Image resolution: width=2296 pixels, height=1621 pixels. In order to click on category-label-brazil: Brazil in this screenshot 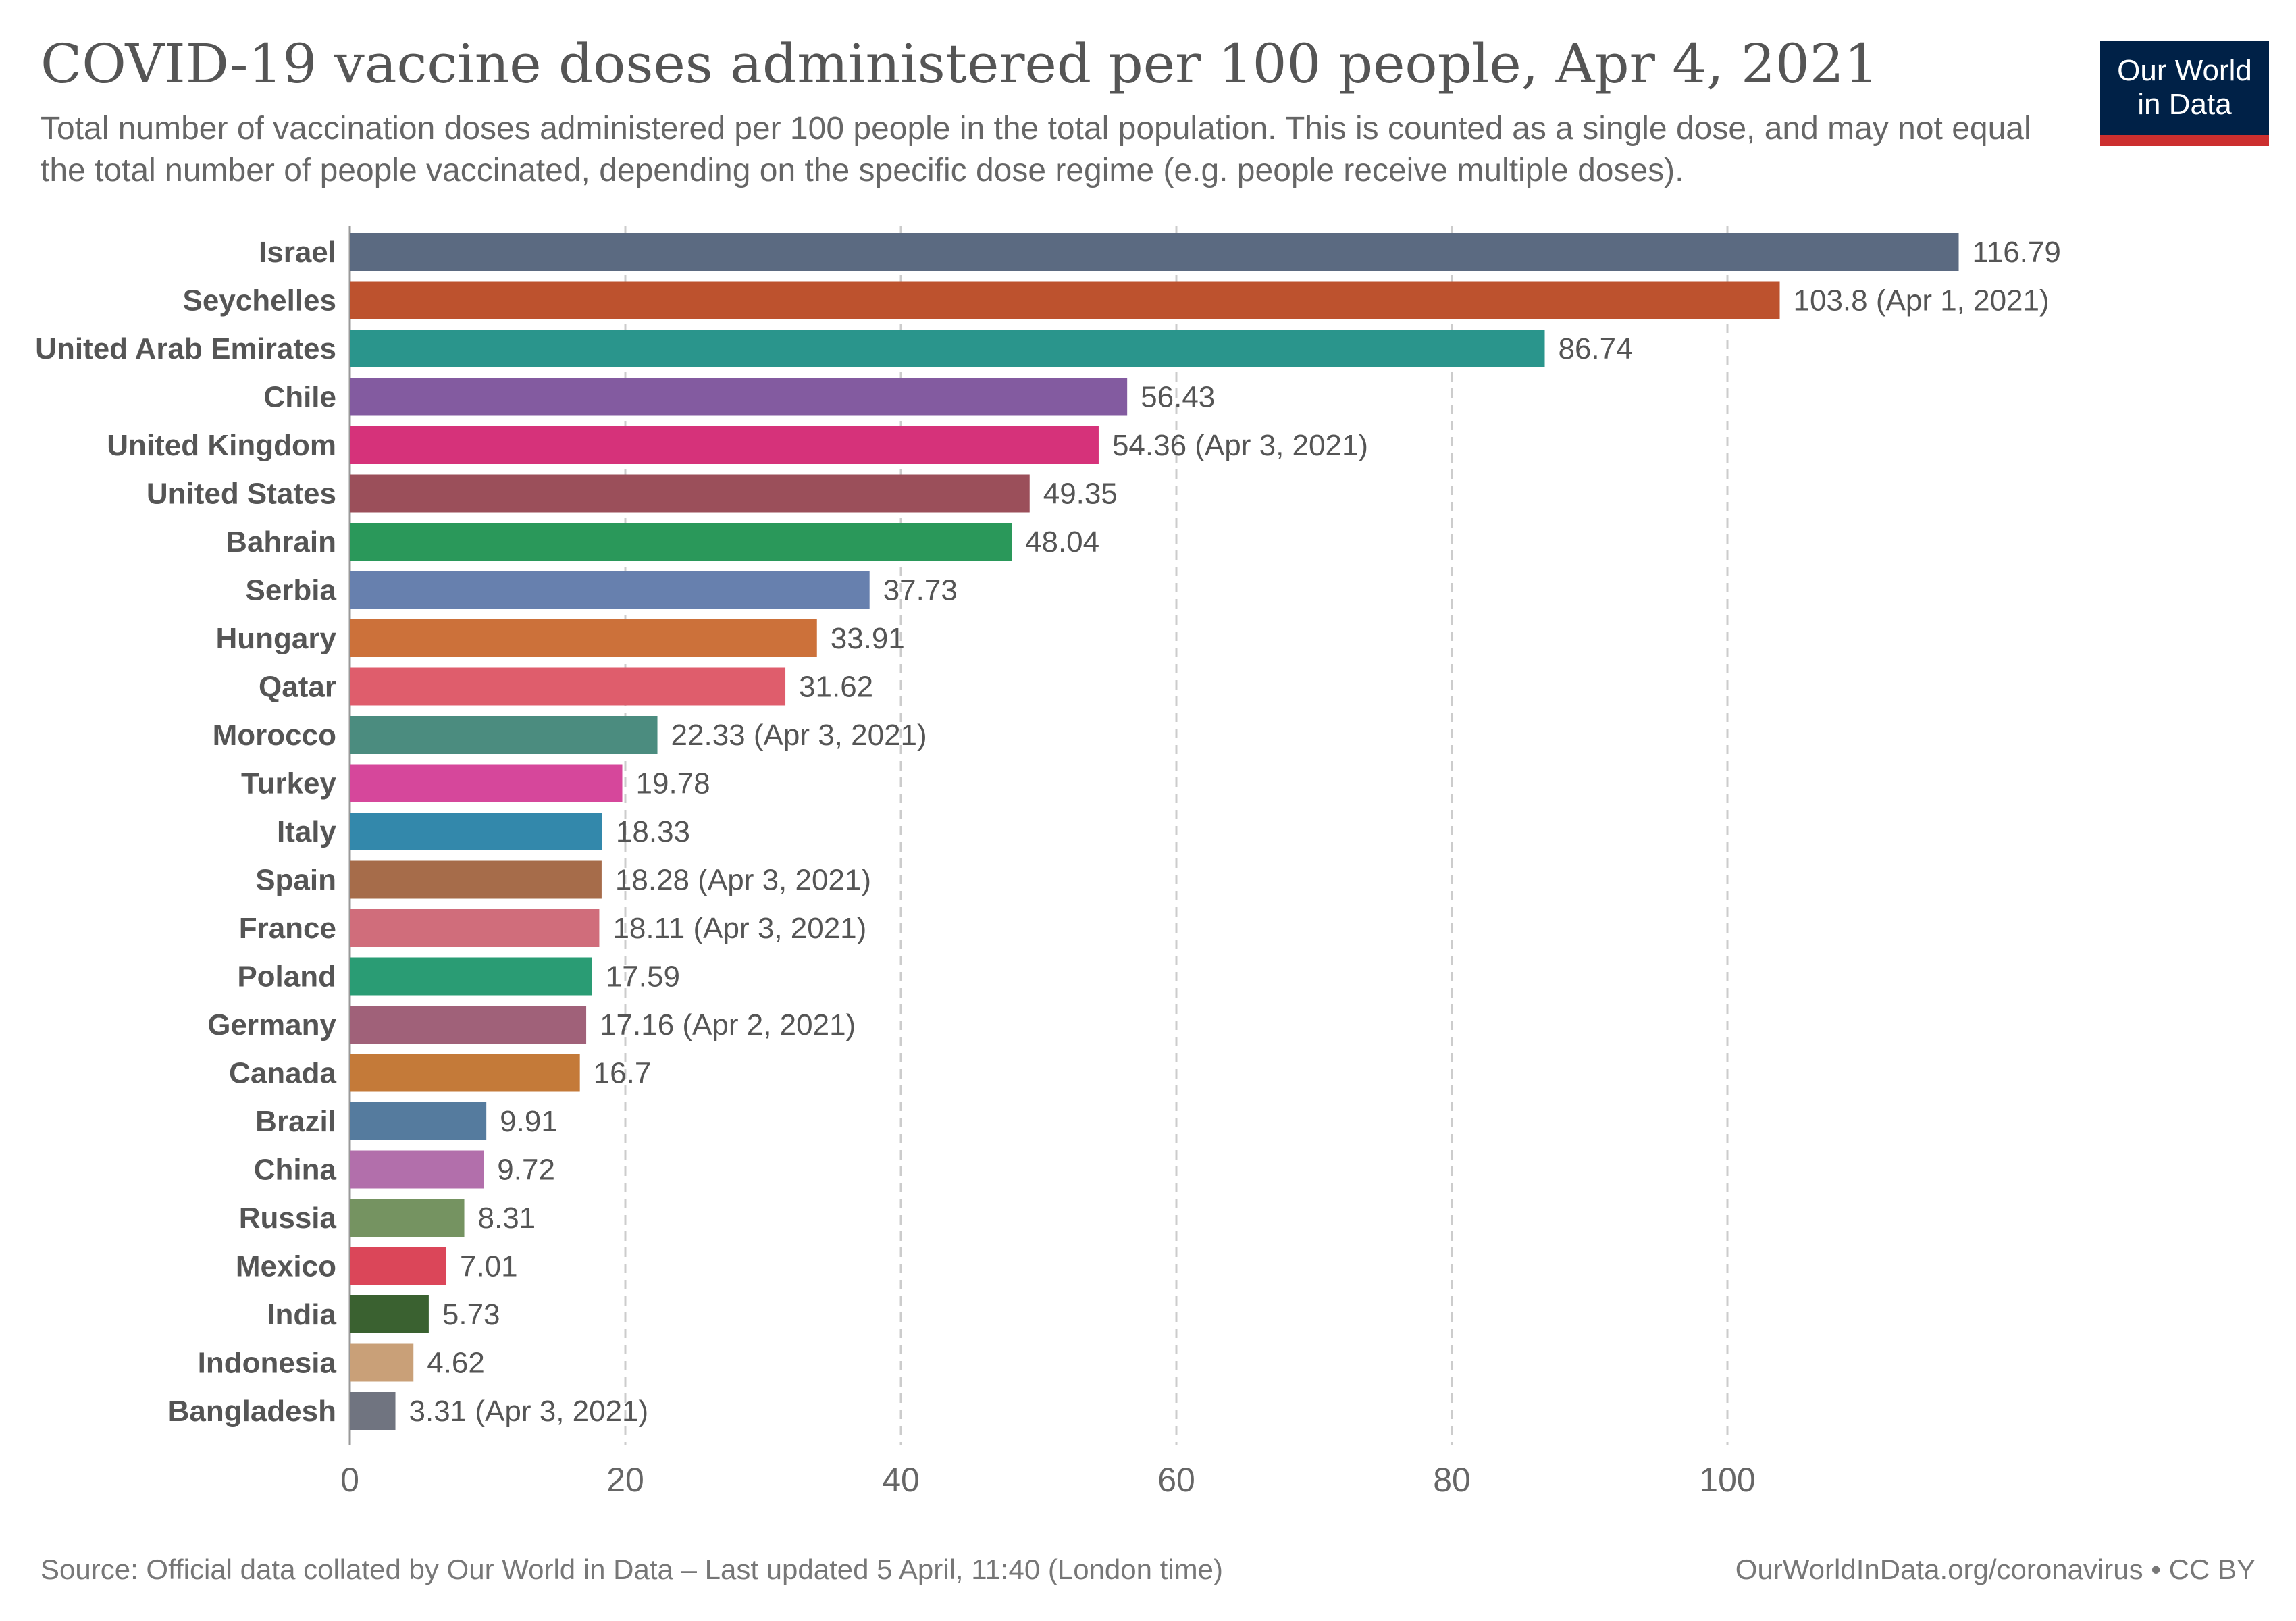, I will do `click(295, 1121)`.